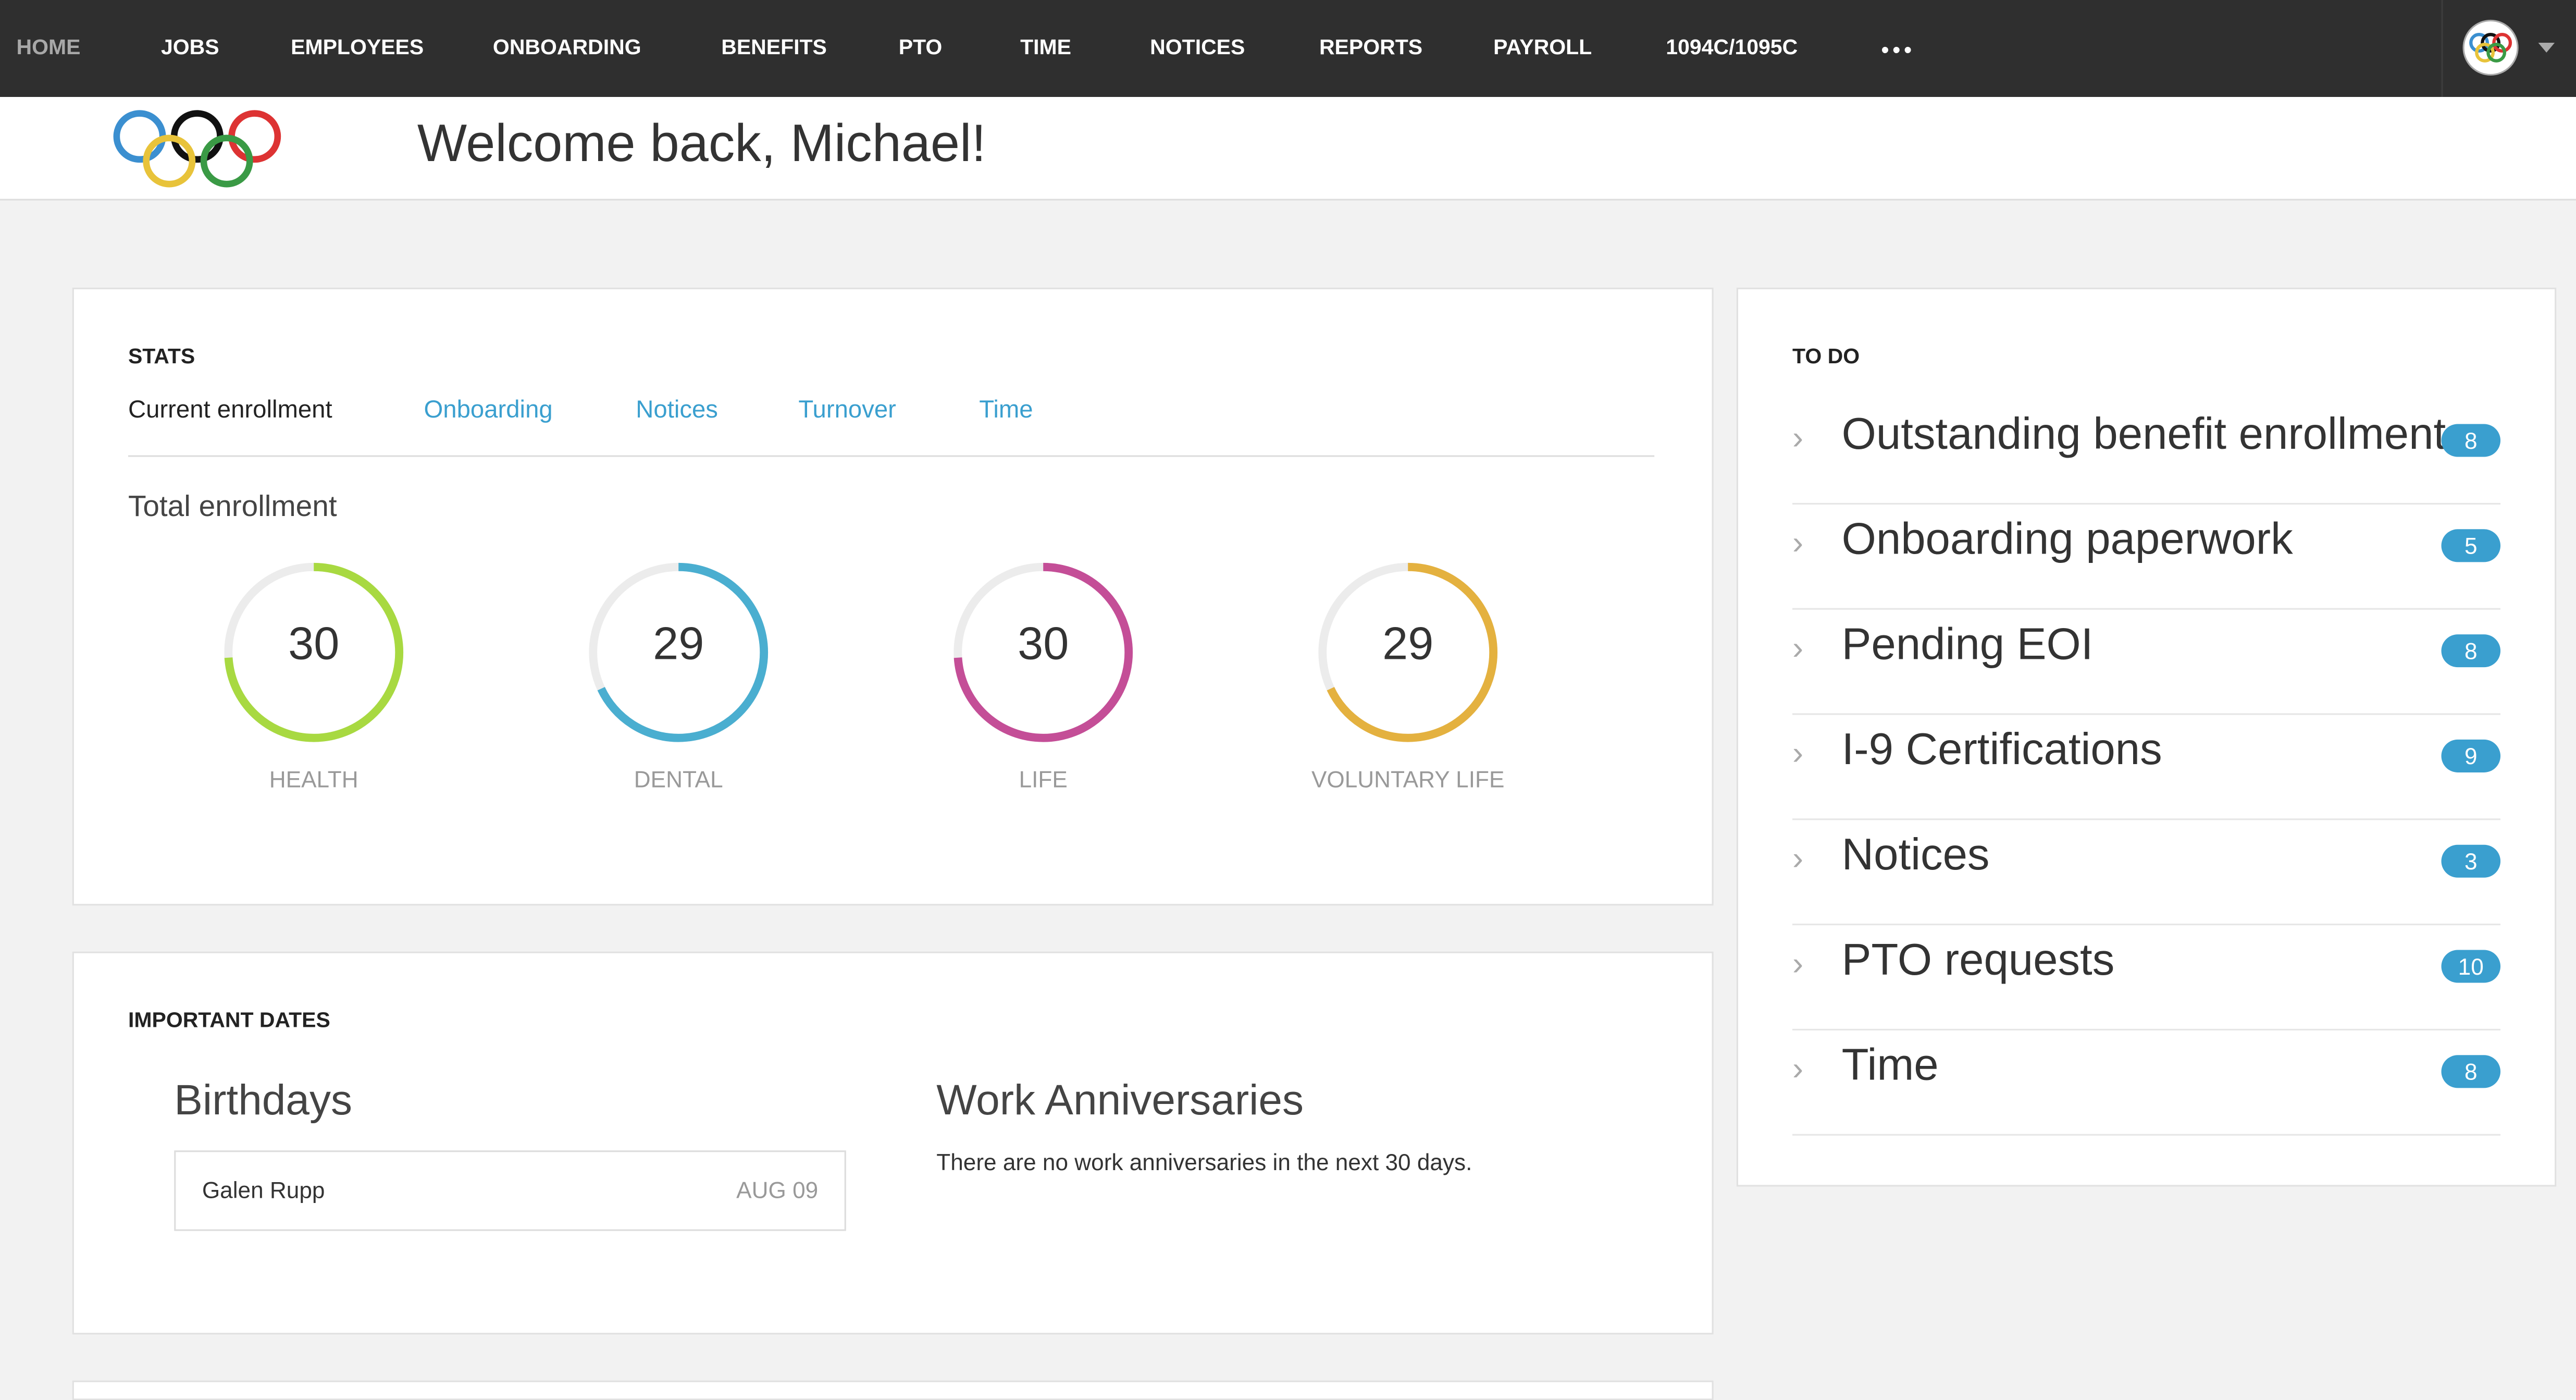  What do you see at coordinates (2146, 872) in the screenshot?
I see `todo-item: › Notices 3` at bounding box center [2146, 872].